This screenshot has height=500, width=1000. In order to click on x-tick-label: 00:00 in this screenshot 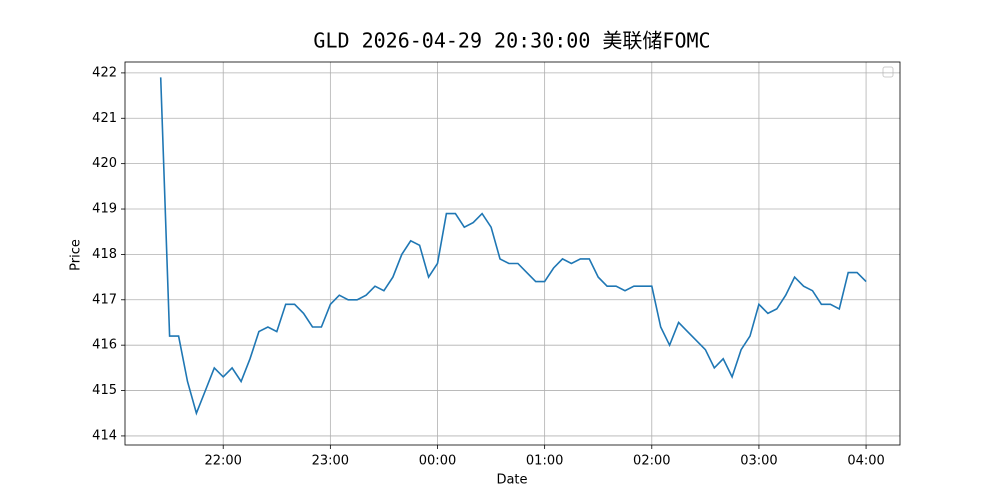, I will do `click(437, 461)`.